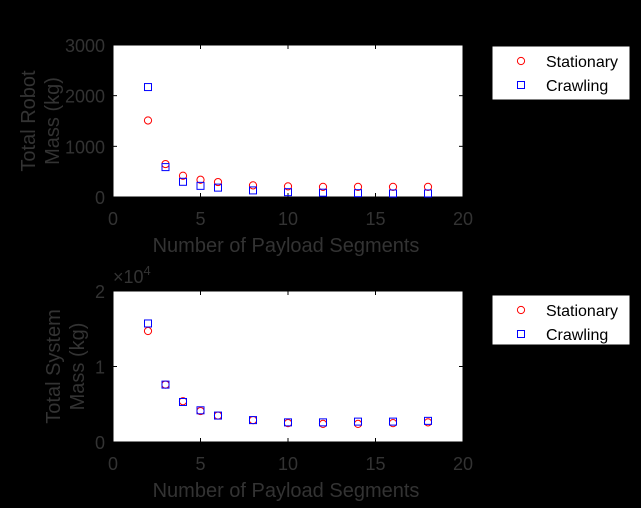 The height and width of the screenshot is (508, 641). What do you see at coordinates (288, 153) in the screenshot?
I see `series-stationary` at bounding box center [288, 153].